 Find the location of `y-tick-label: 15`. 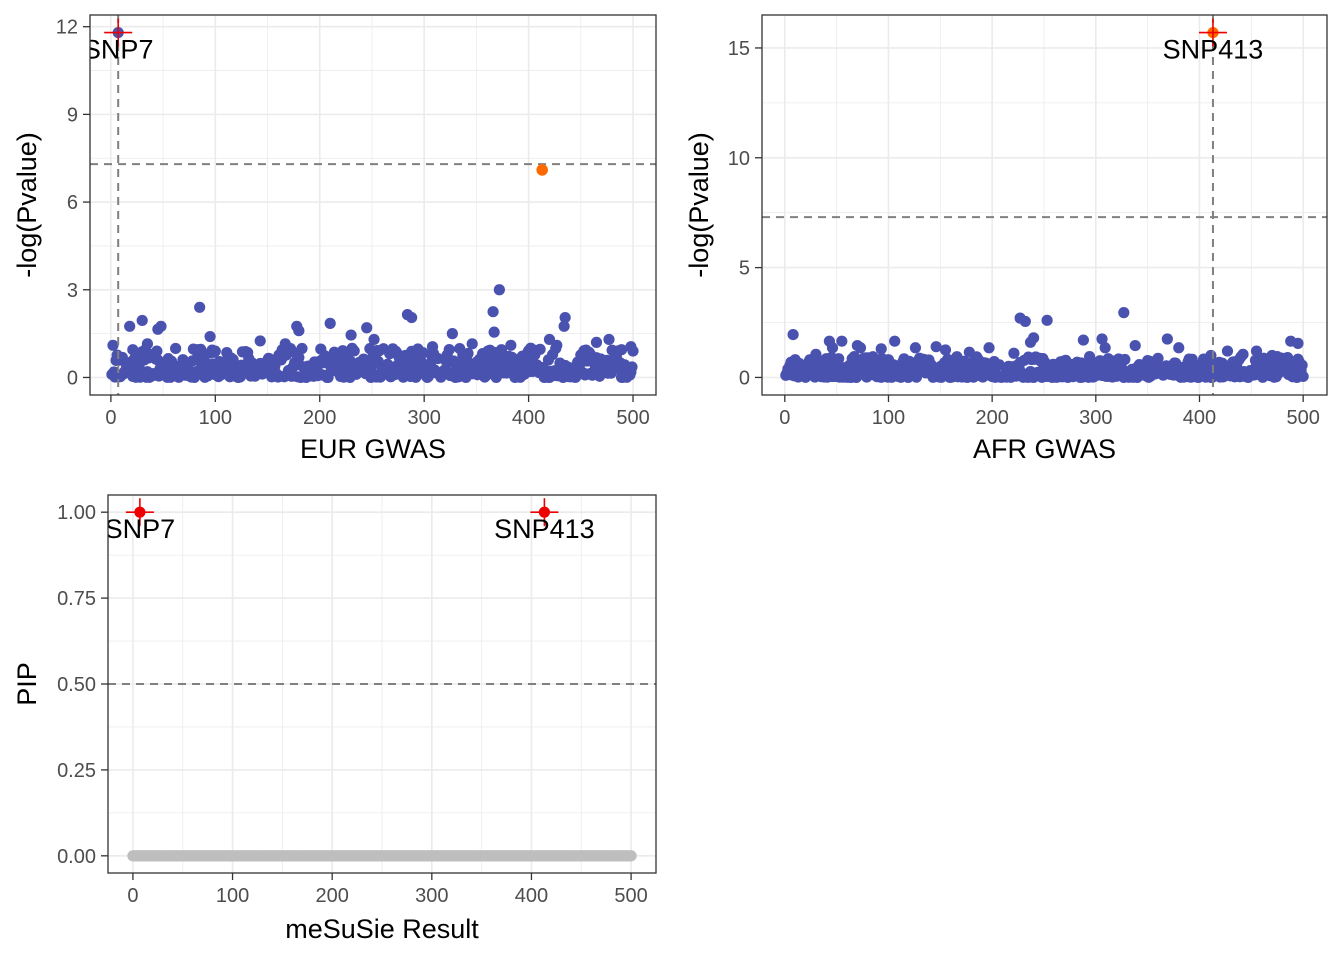

y-tick-label: 15 is located at coordinates (739, 49).